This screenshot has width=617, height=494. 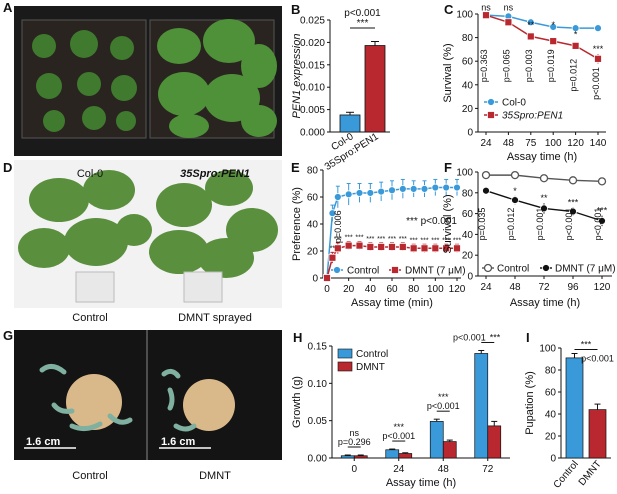 What do you see at coordinates (602, 287) in the screenshot?
I see `chart-f-x-tick-label: 120` at bounding box center [602, 287].